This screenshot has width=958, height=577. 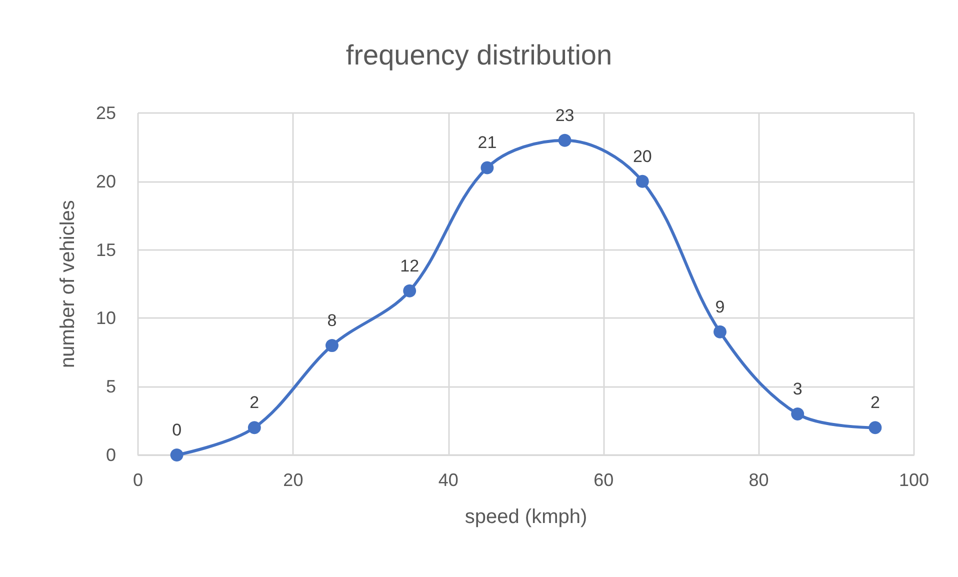 I want to click on data-label: 3, so click(x=797, y=388).